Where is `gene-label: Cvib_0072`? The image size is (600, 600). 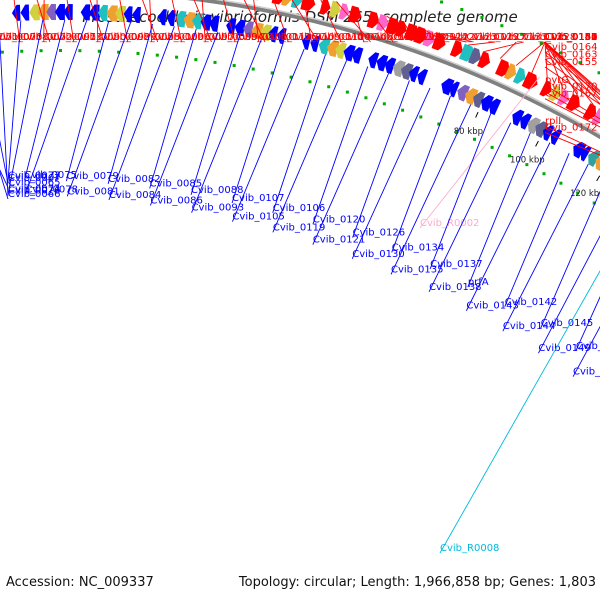
gene-label: Cvib_0072 is located at coordinates (46, 37).